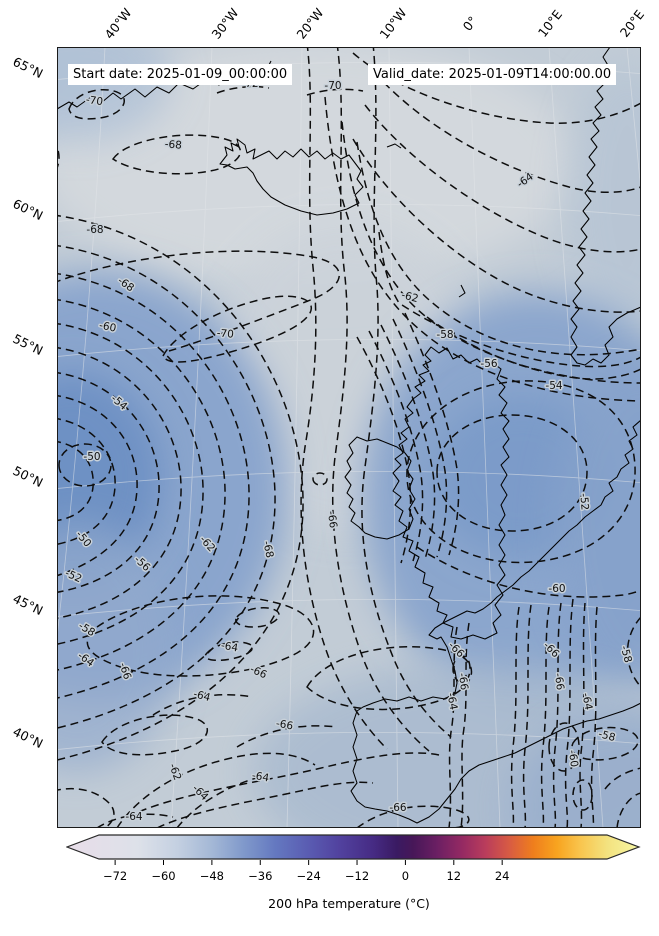 This screenshot has width=659, height=936. I want to click on lon-tick-label: 30°W, so click(225, 23).